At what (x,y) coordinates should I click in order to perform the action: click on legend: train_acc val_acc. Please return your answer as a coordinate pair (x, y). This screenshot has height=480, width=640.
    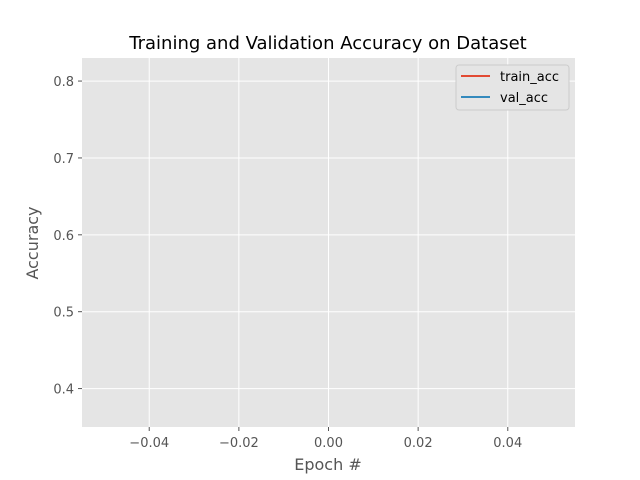
    Looking at the image, I should click on (512, 87).